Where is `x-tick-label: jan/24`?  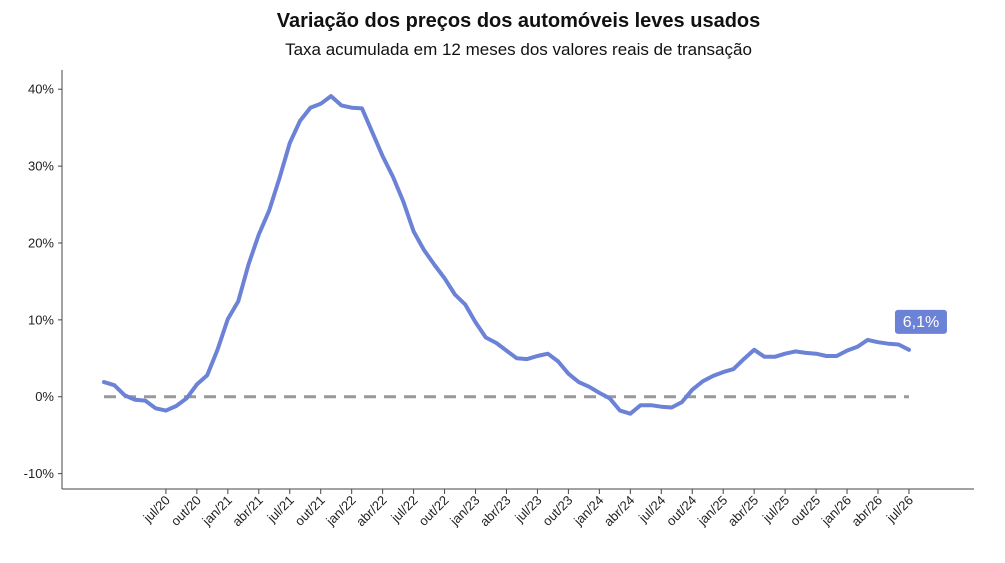
x-tick-label: jan/24 is located at coordinates (588, 511).